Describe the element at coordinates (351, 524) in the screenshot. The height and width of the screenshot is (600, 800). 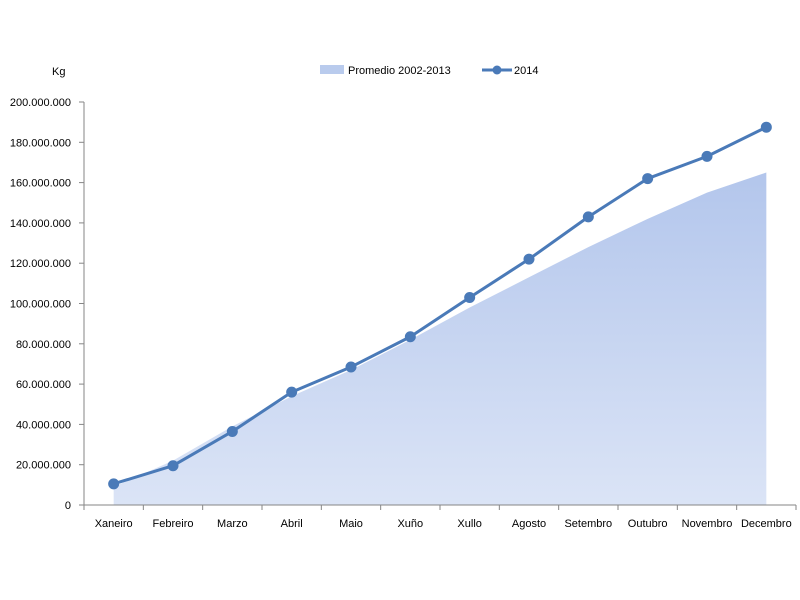
I see `x-tick-label: Maio` at that location.